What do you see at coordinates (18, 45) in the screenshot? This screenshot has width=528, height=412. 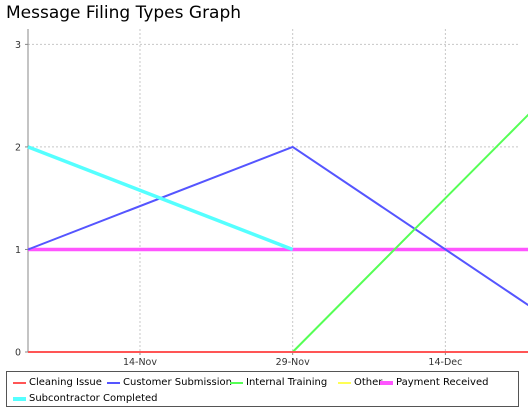 I see `y-tick-label: 3` at bounding box center [18, 45].